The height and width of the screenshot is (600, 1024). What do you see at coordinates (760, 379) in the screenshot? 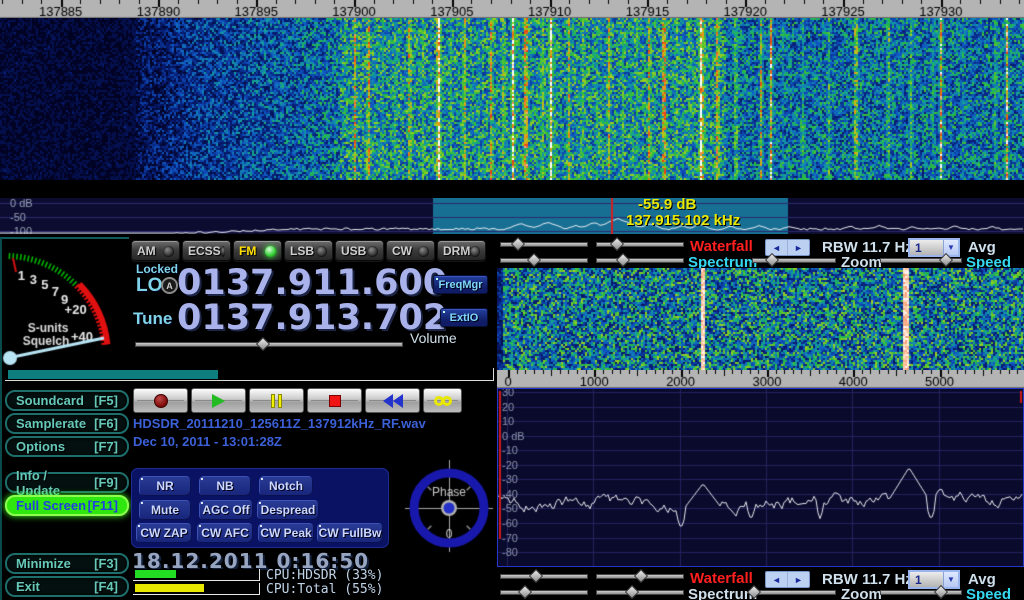
I see `audio-frequency-scale` at bounding box center [760, 379].